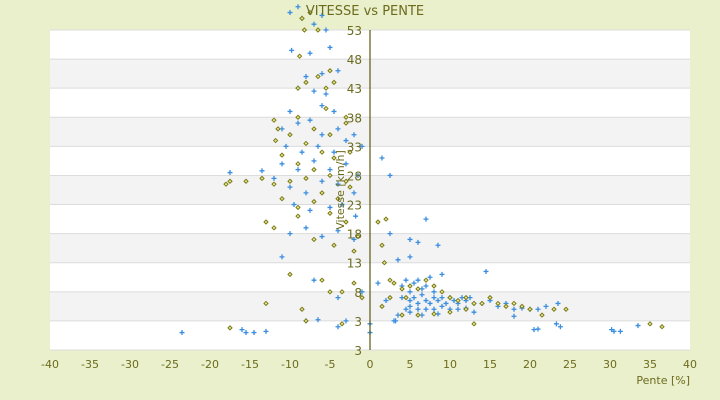 Image resolution: width=720 pixels, height=400 pixels. What do you see at coordinates (354, 147) in the screenshot?
I see `y-tick-label: 33` at bounding box center [354, 147].